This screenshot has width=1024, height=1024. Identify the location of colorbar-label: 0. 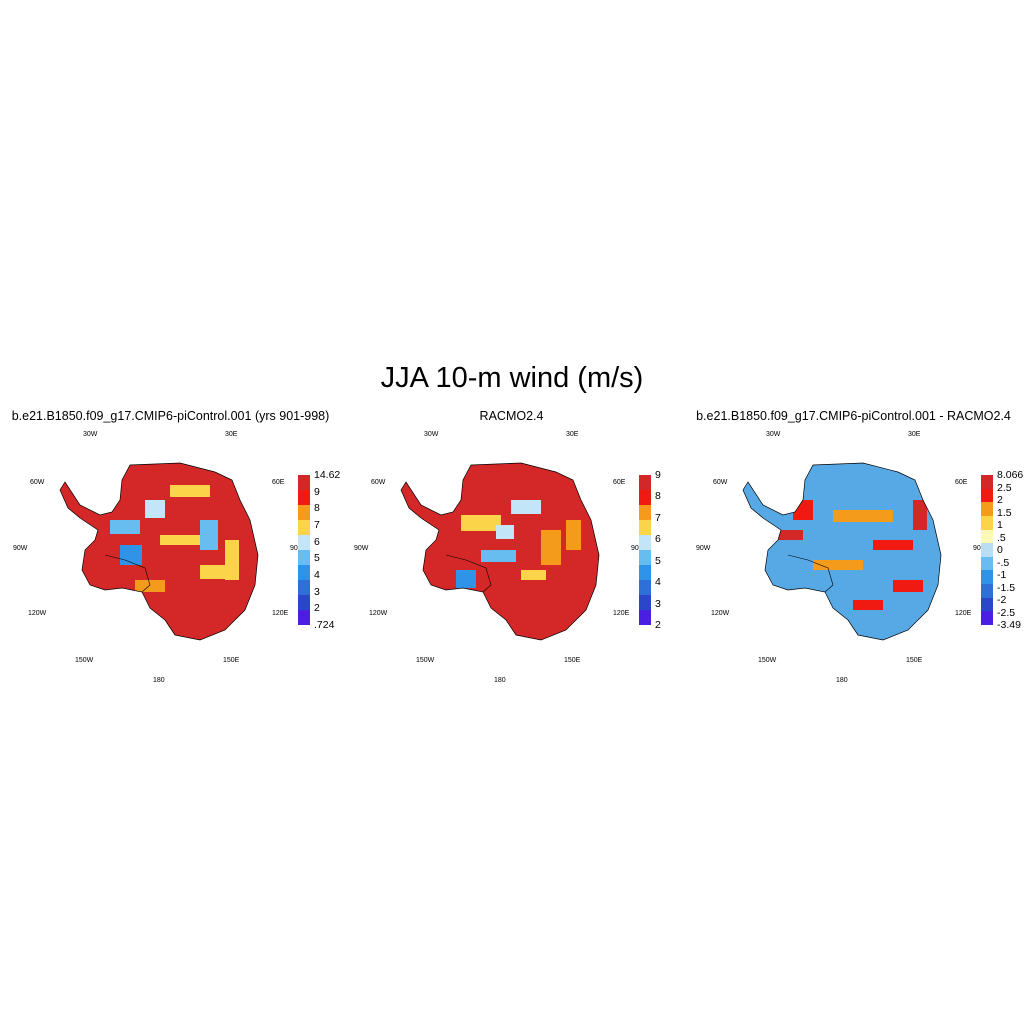
(1000, 550).